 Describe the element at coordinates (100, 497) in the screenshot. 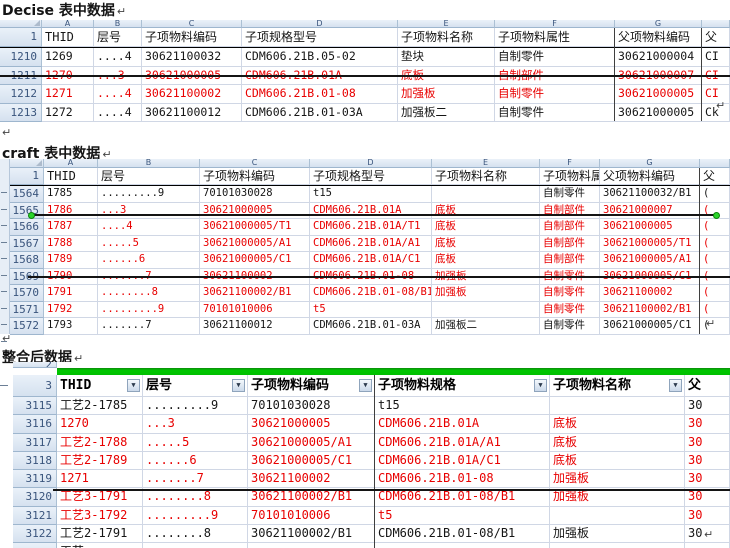

I see `cell: 工艺3-1791` at that location.